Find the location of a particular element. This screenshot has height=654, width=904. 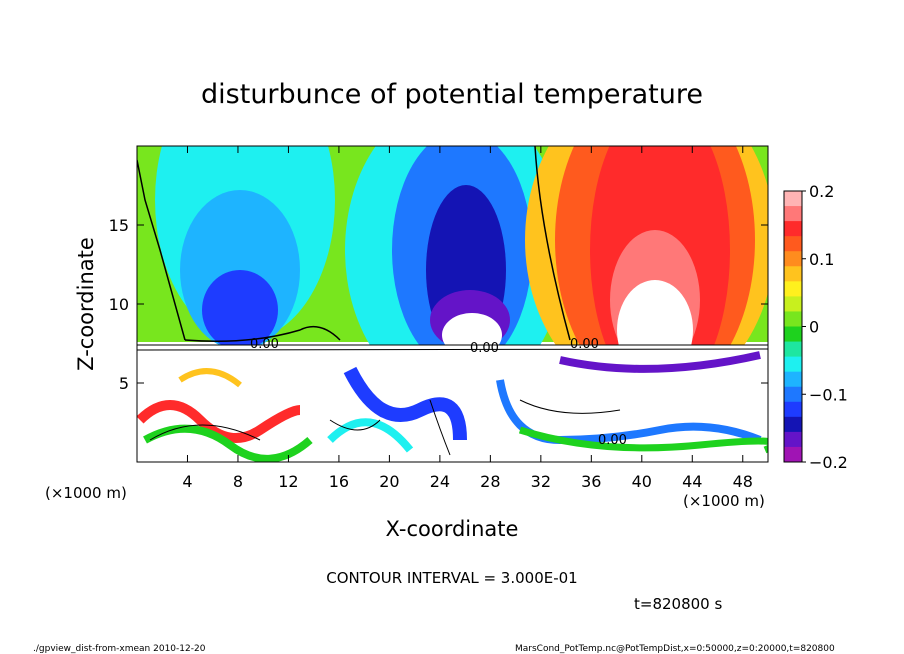

colorbar-tick-label: −0.2 is located at coordinates (828, 462).